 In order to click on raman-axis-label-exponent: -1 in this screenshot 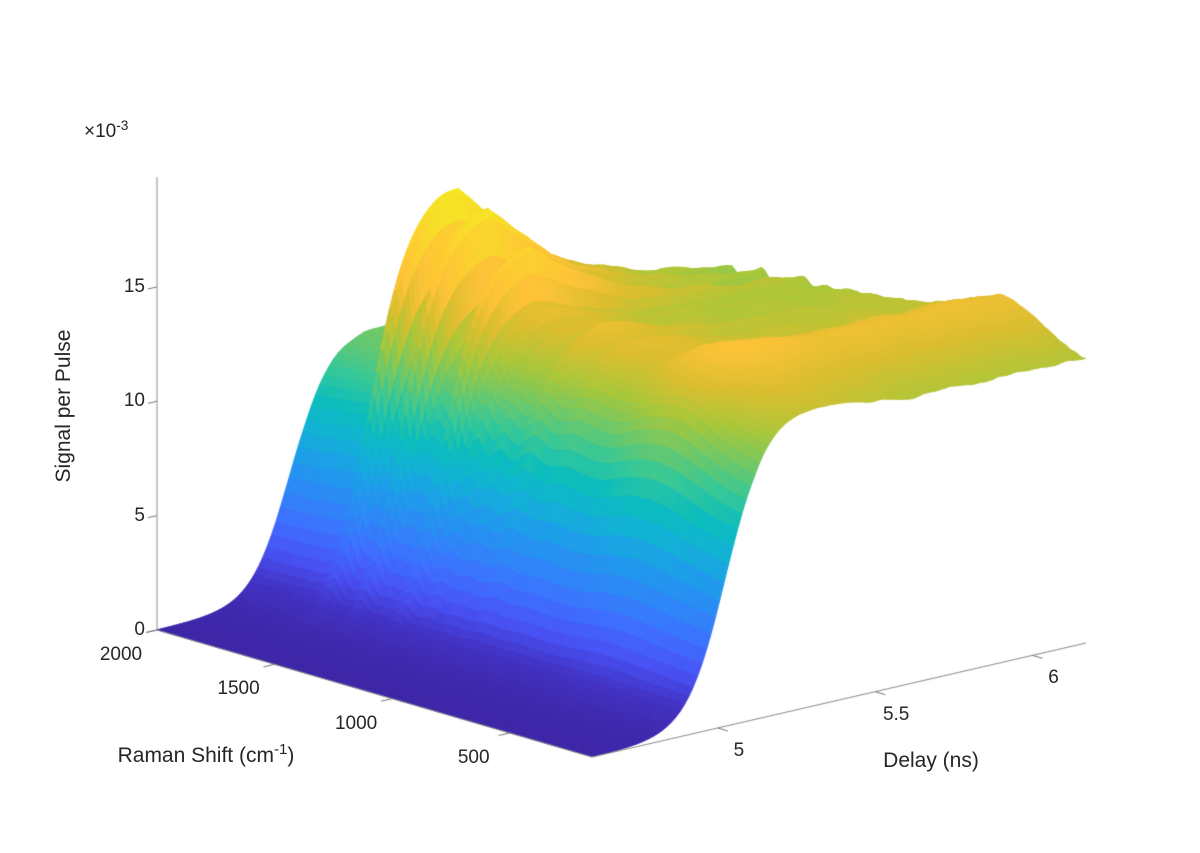, I will do `click(280, 750)`.